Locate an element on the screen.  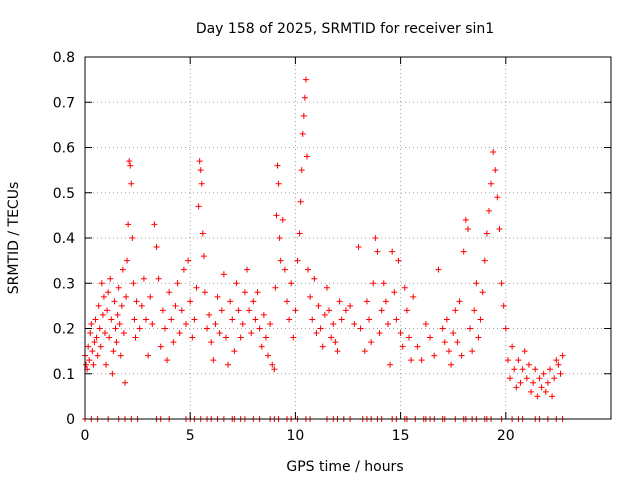
y-tick-label: 0.2 is located at coordinates (64, 330).